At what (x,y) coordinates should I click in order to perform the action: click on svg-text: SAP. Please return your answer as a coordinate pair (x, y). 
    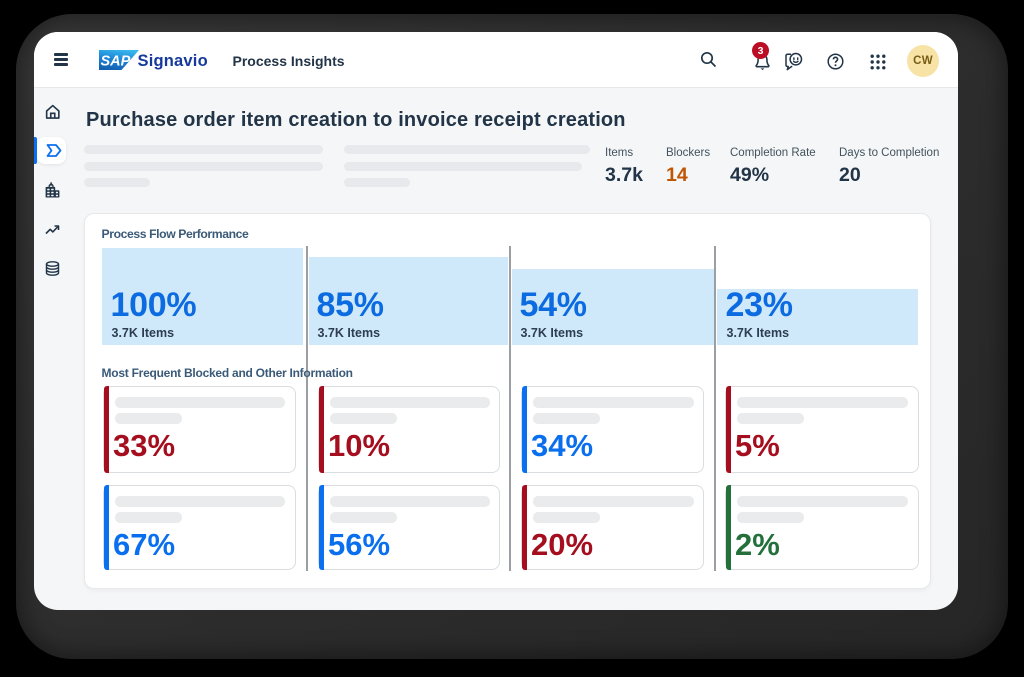
    Looking at the image, I should click on (116, 62).